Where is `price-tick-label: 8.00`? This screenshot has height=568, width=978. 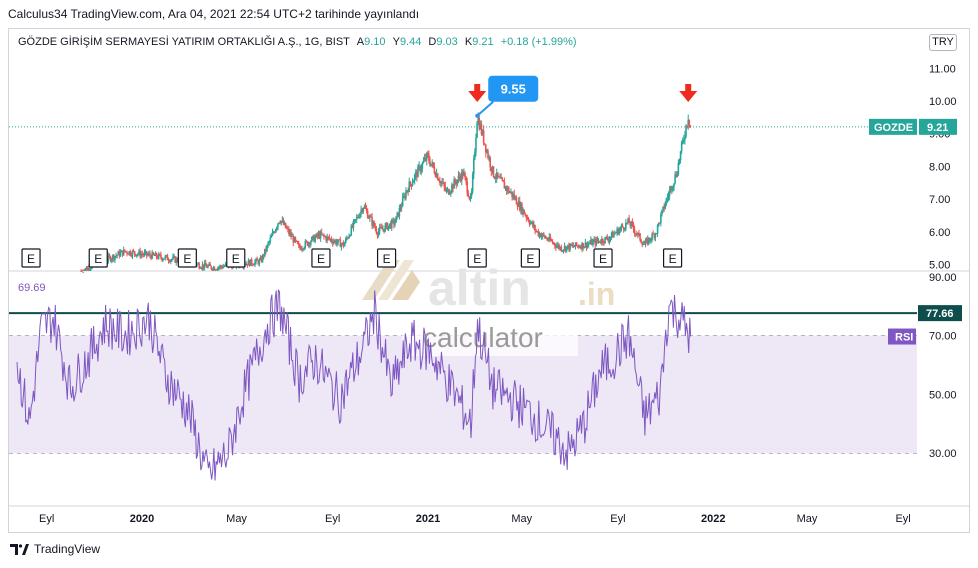
price-tick-label: 8.00 is located at coordinates (939, 167).